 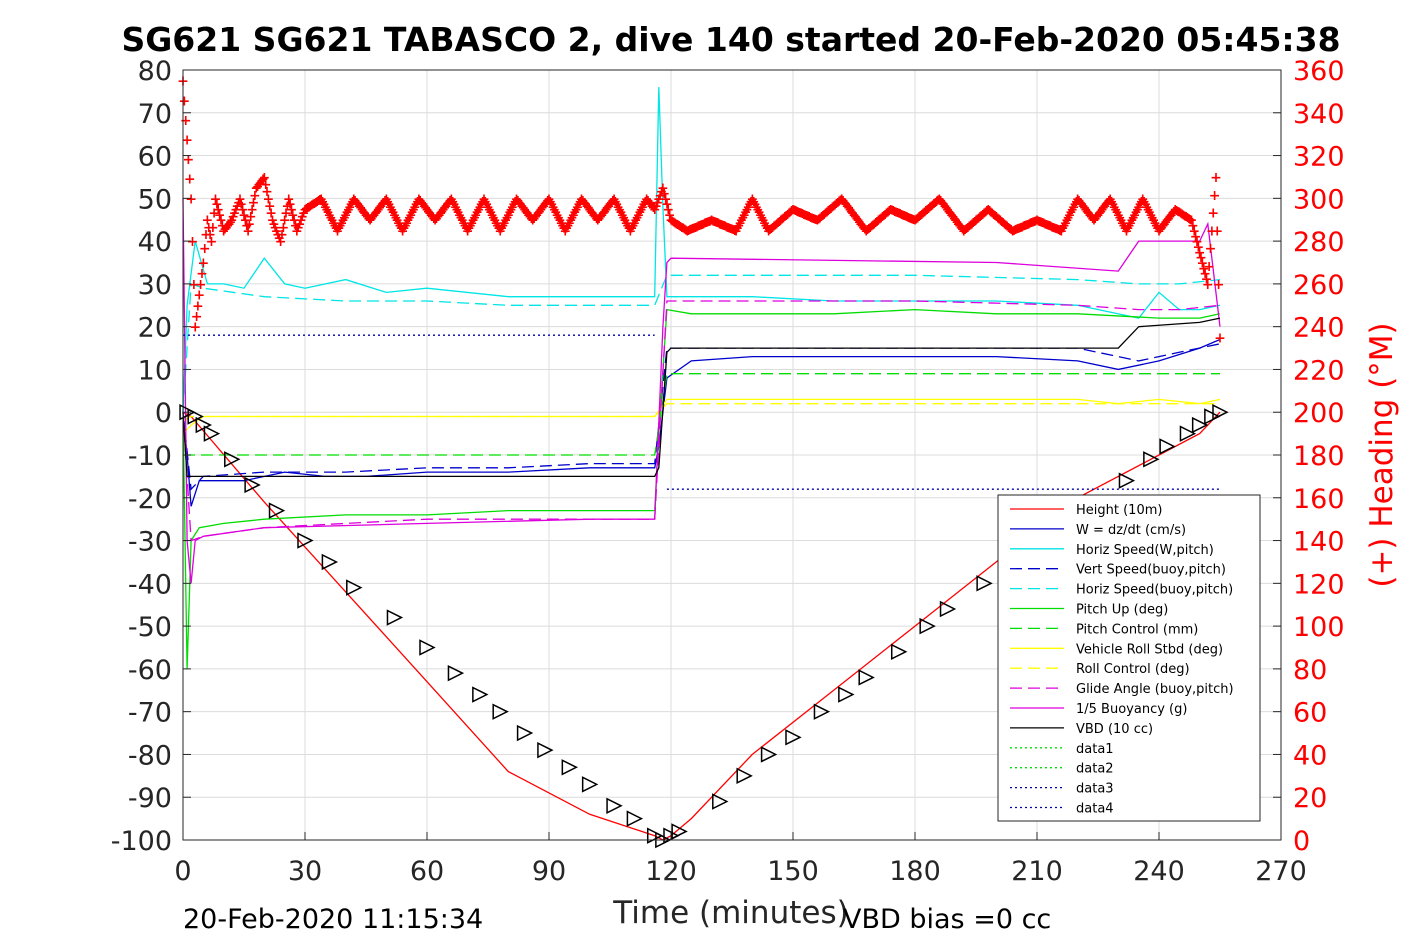 What do you see at coordinates (740, 859) in the screenshot?
I see `x-axis: 0 30 60 90 120 150 180 210 240 270` at bounding box center [740, 859].